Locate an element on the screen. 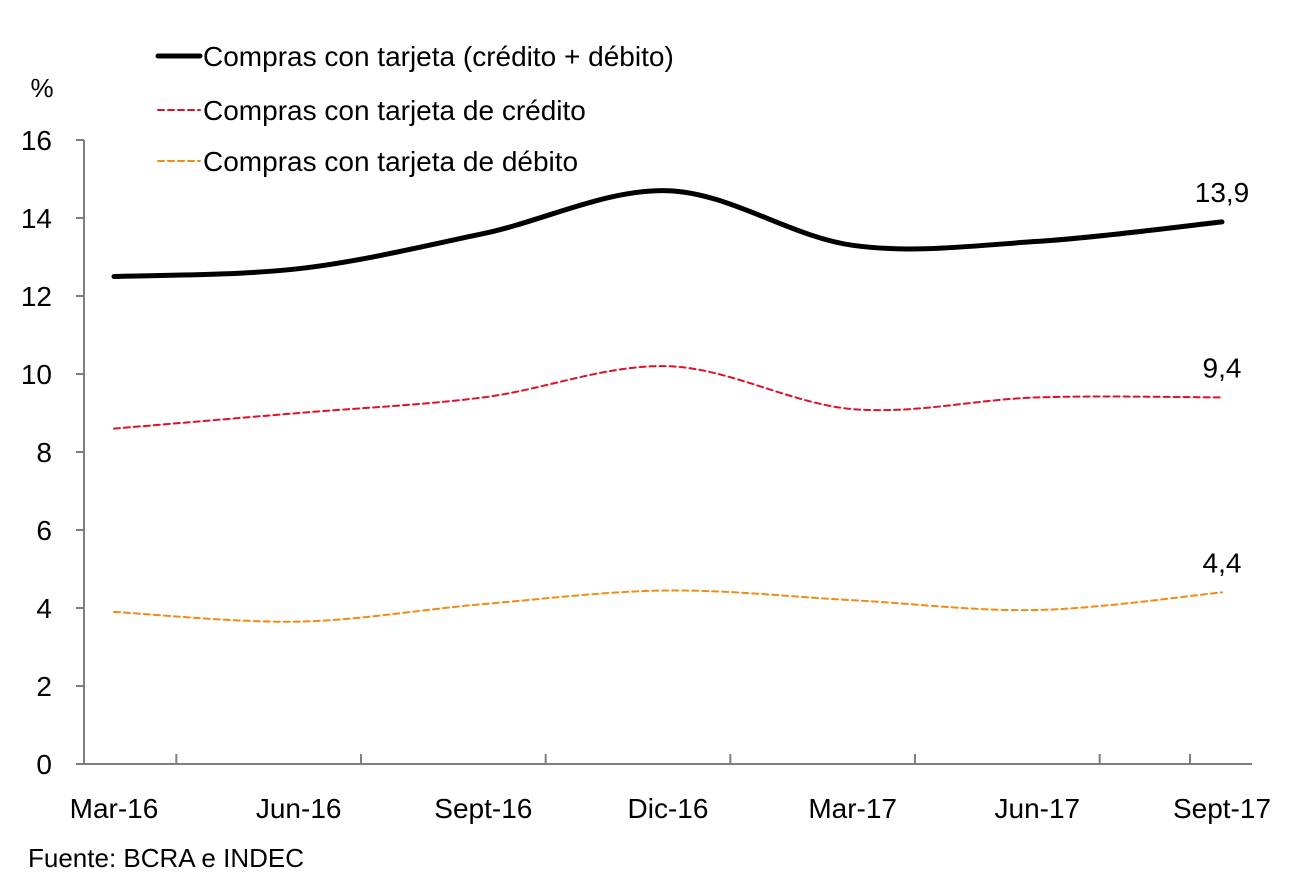 This screenshot has width=1299, height=886. y-unit-label: % is located at coordinates (41, 88).